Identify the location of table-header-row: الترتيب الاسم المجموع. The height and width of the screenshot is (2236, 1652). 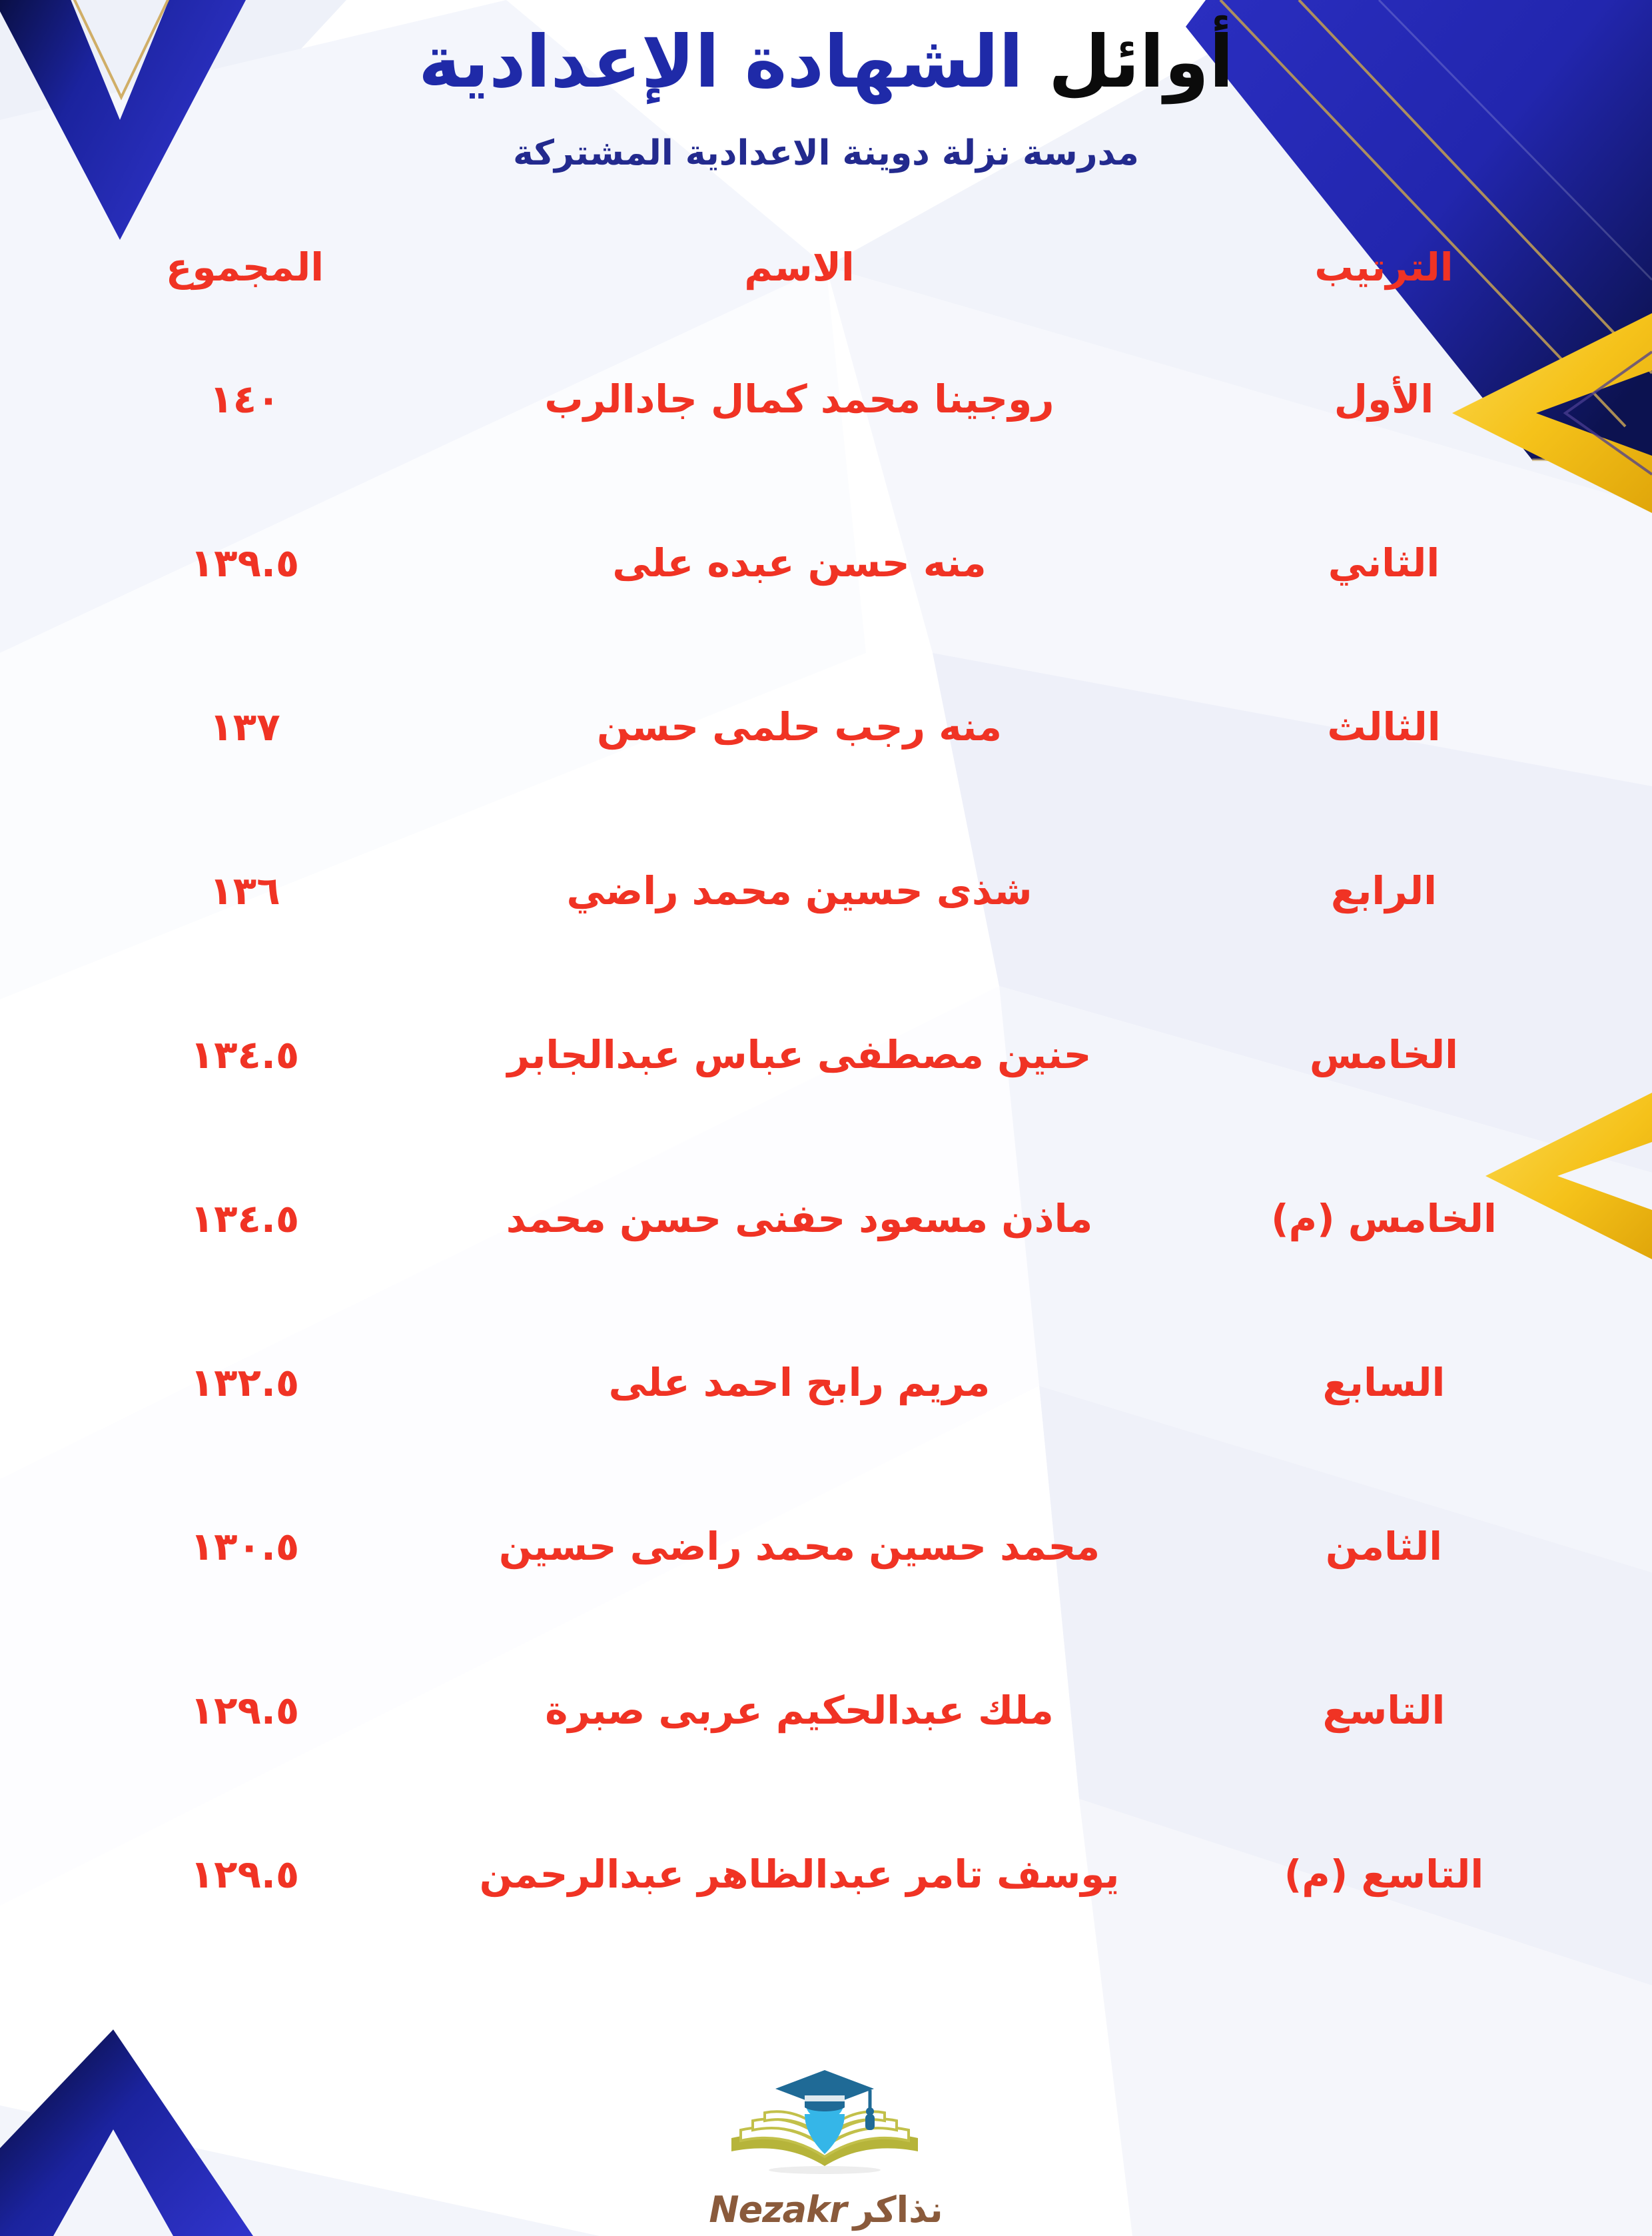
(829, 267).